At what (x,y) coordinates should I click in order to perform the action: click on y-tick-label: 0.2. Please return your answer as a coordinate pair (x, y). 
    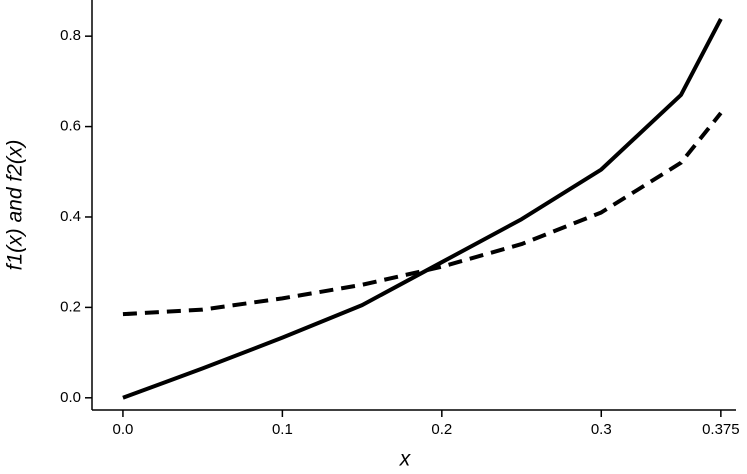
    Looking at the image, I should click on (70, 306).